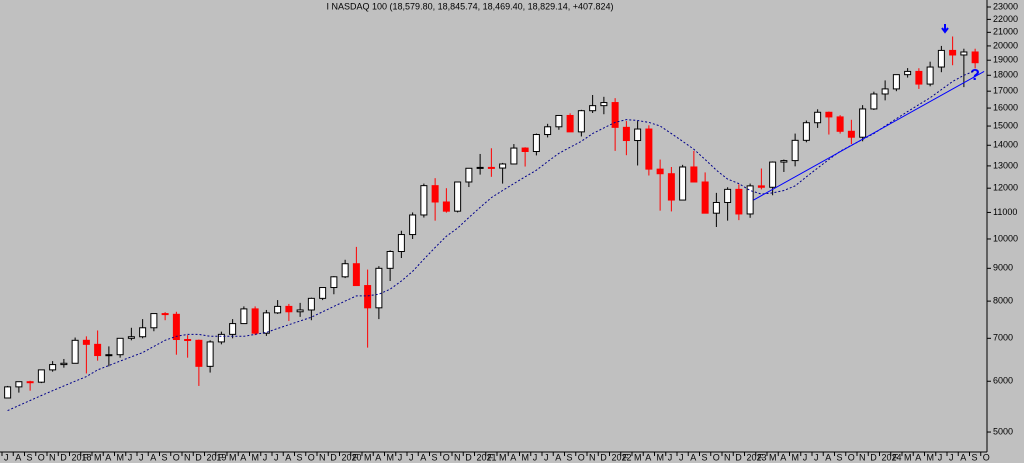  I want to click on y-tick-label: 11000, so click(1005, 212).